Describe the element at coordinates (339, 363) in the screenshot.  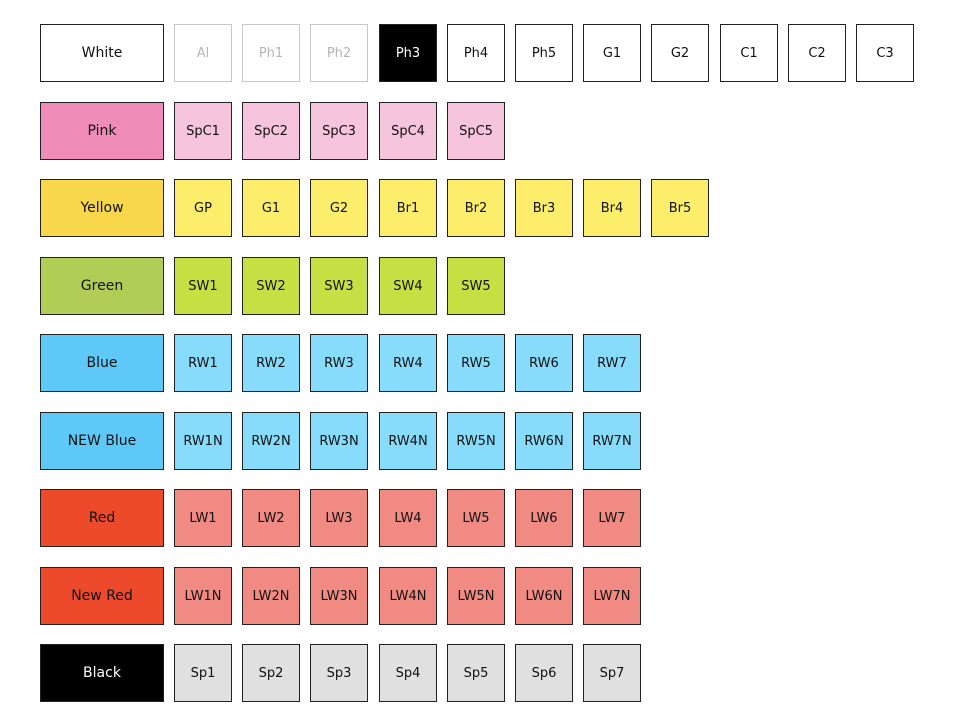
I see `blue-tile-rw3: RW3` at that location.